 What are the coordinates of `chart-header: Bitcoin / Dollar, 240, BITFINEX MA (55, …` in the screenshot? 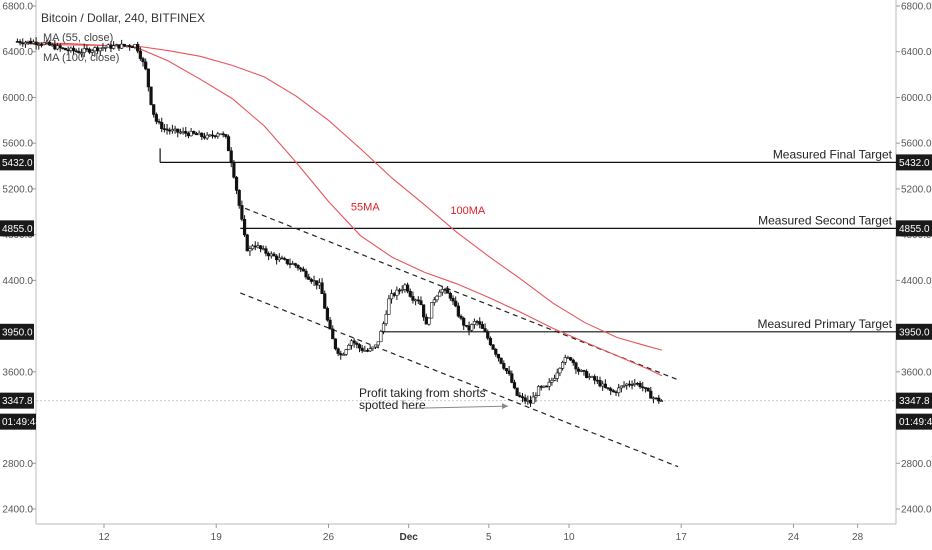 It's located at (123, 37).